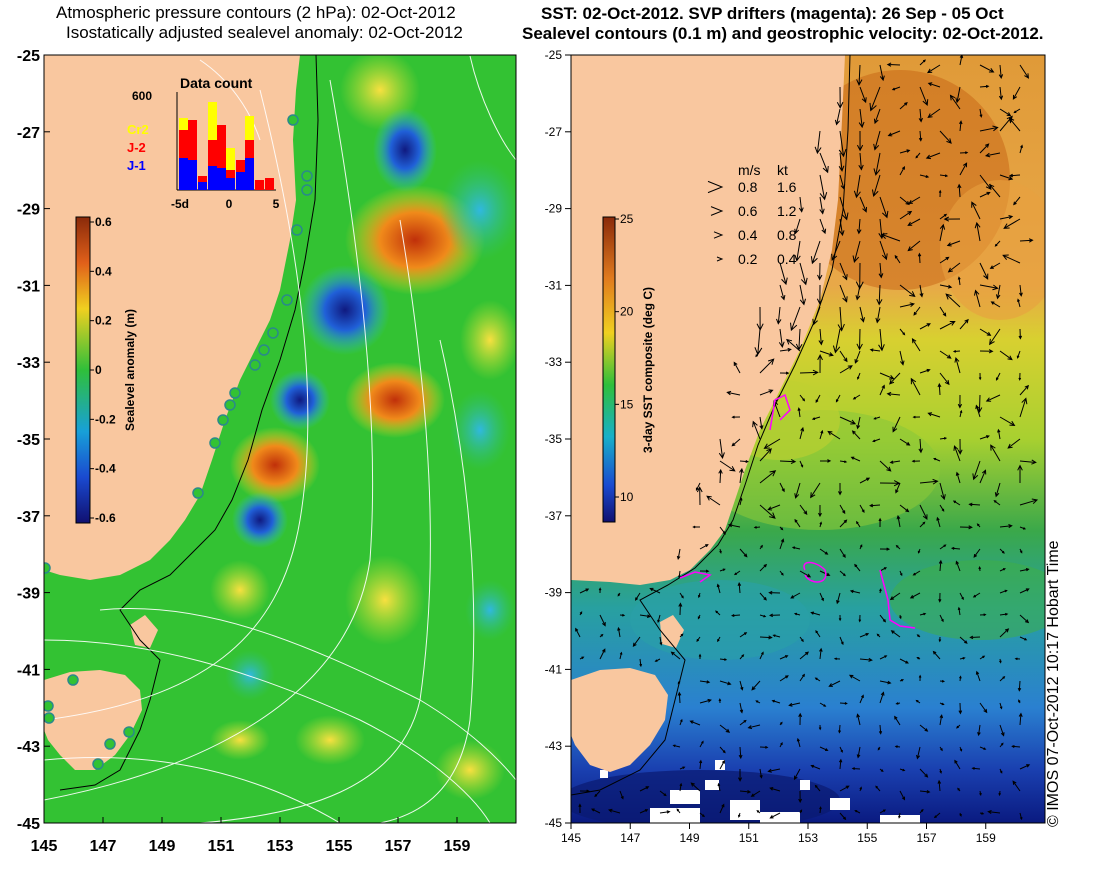  I want to click on right-x-tick-label: 149, so click(689, 838).